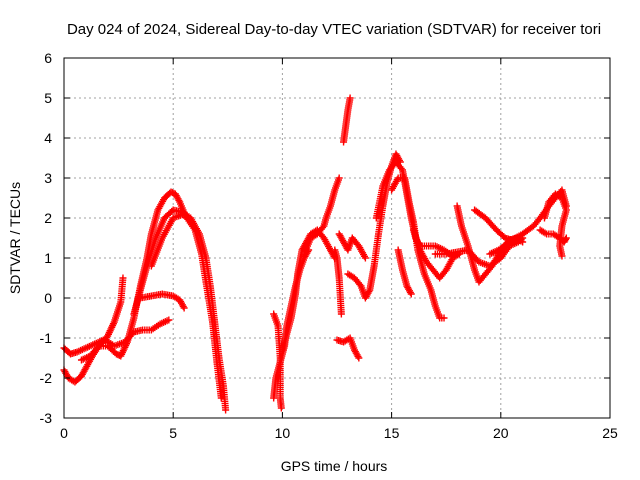 Image resolution: width=640 pixels, height=480 pixels. I want to click on y-tick-label: -3, so click(46, 418).